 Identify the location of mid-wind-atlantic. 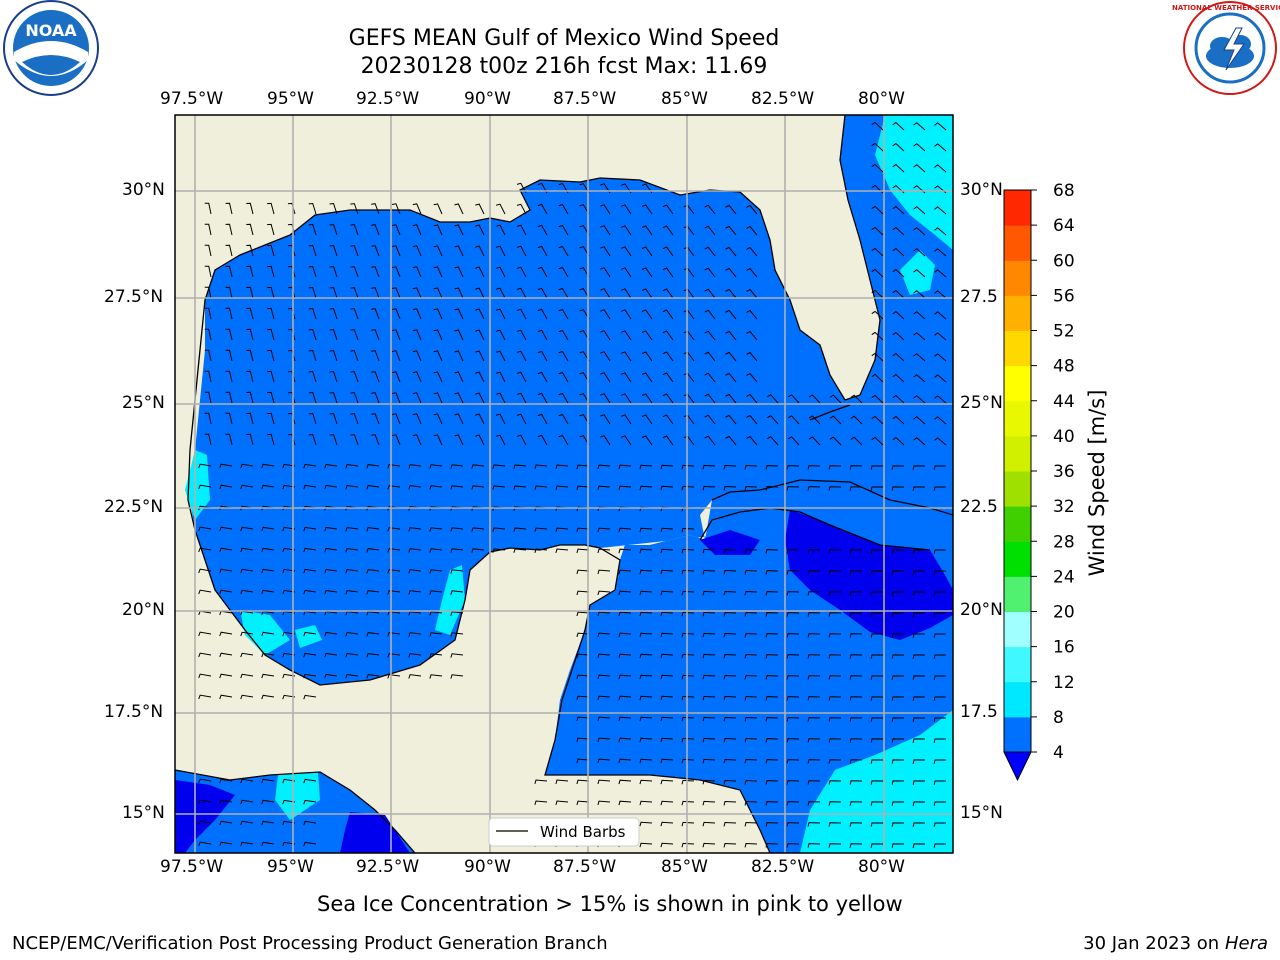
(914, 182).